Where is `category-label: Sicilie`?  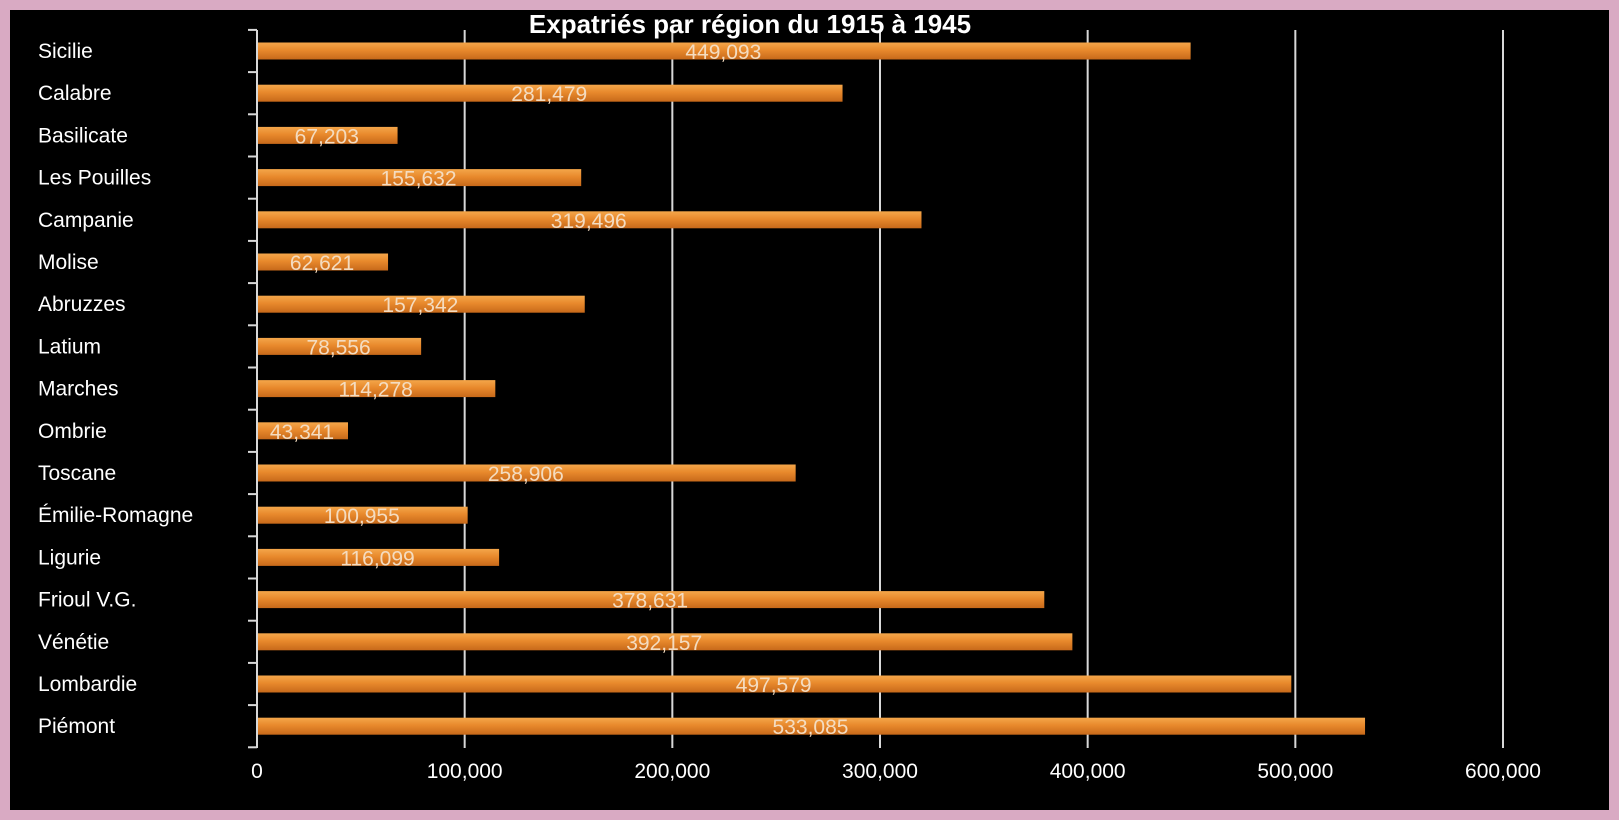 category-label: Sicilie is located at coordinates (65, 51).